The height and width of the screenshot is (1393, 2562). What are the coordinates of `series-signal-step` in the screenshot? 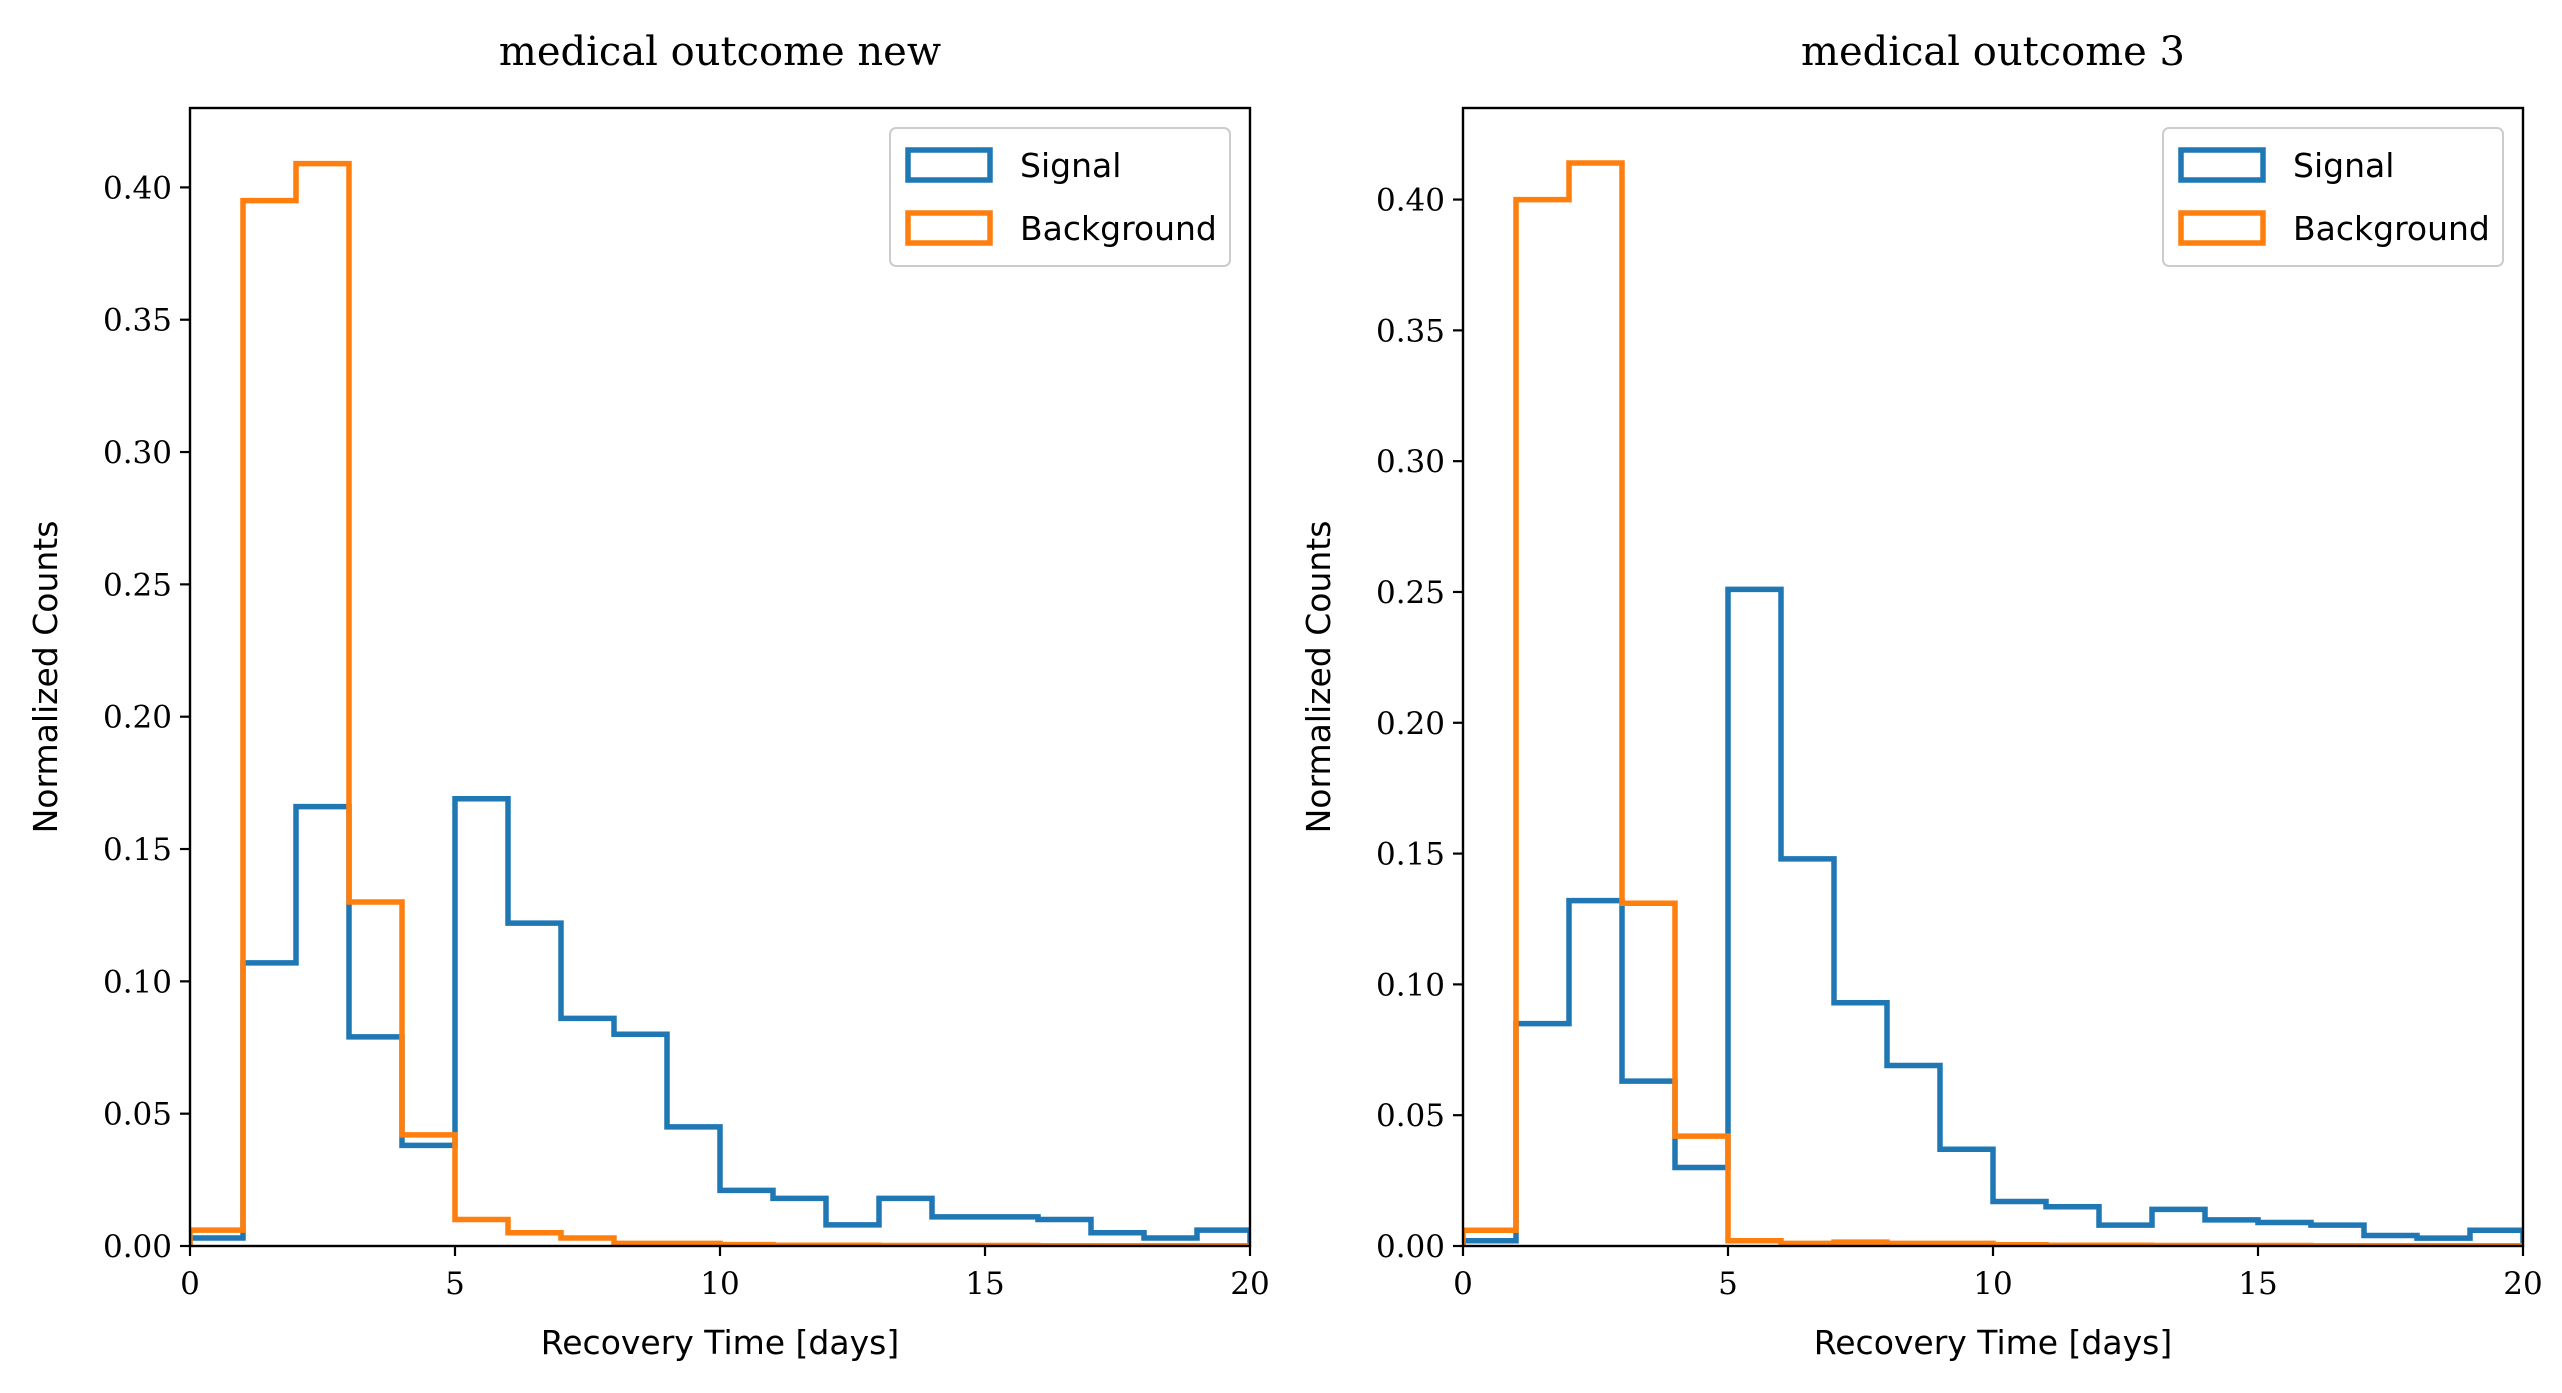 It's located at (720, 1020).